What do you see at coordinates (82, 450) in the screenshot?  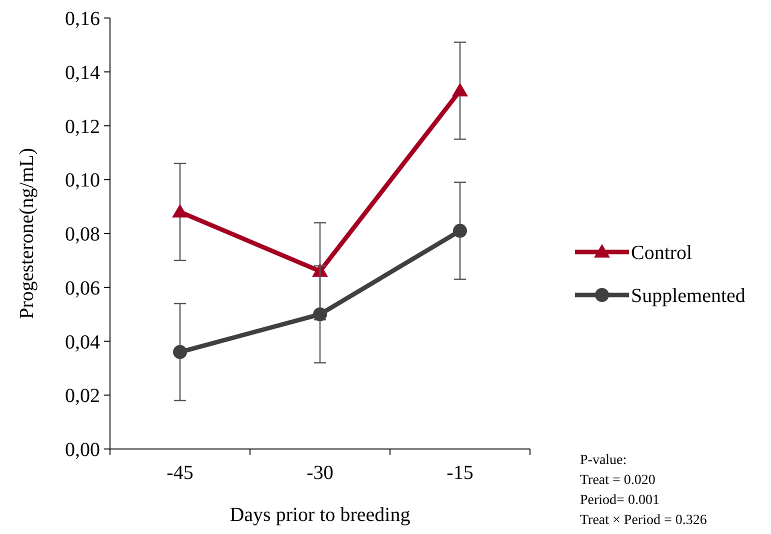 I see `y-tick-label: 0,00` at bounding box center [82, 450].